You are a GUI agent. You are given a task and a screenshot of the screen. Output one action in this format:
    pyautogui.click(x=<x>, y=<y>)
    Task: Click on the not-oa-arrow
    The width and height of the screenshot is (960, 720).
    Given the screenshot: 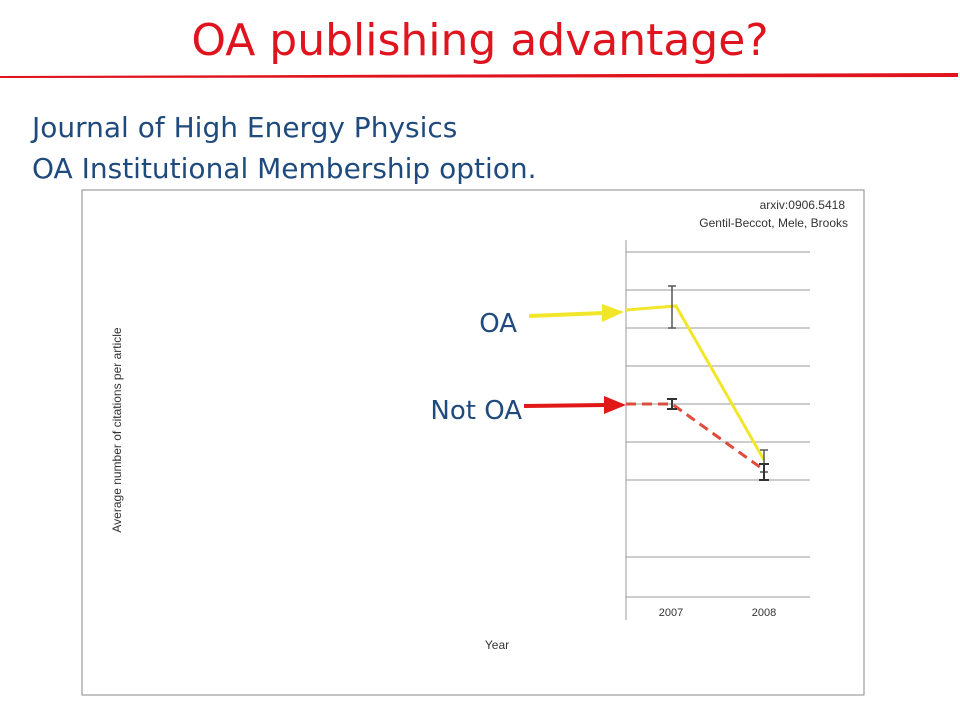 What is the action you would take?
    pyautogui.click(x=565, y=405)
    